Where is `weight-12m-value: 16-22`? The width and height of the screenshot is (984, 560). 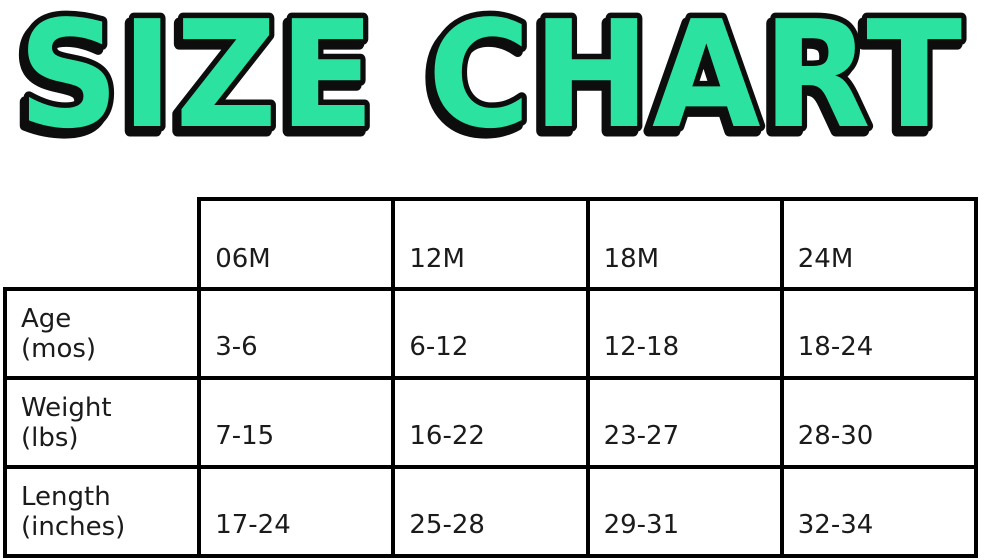 weight-12m-value: 16-22 is located at coordinates (490, 422).